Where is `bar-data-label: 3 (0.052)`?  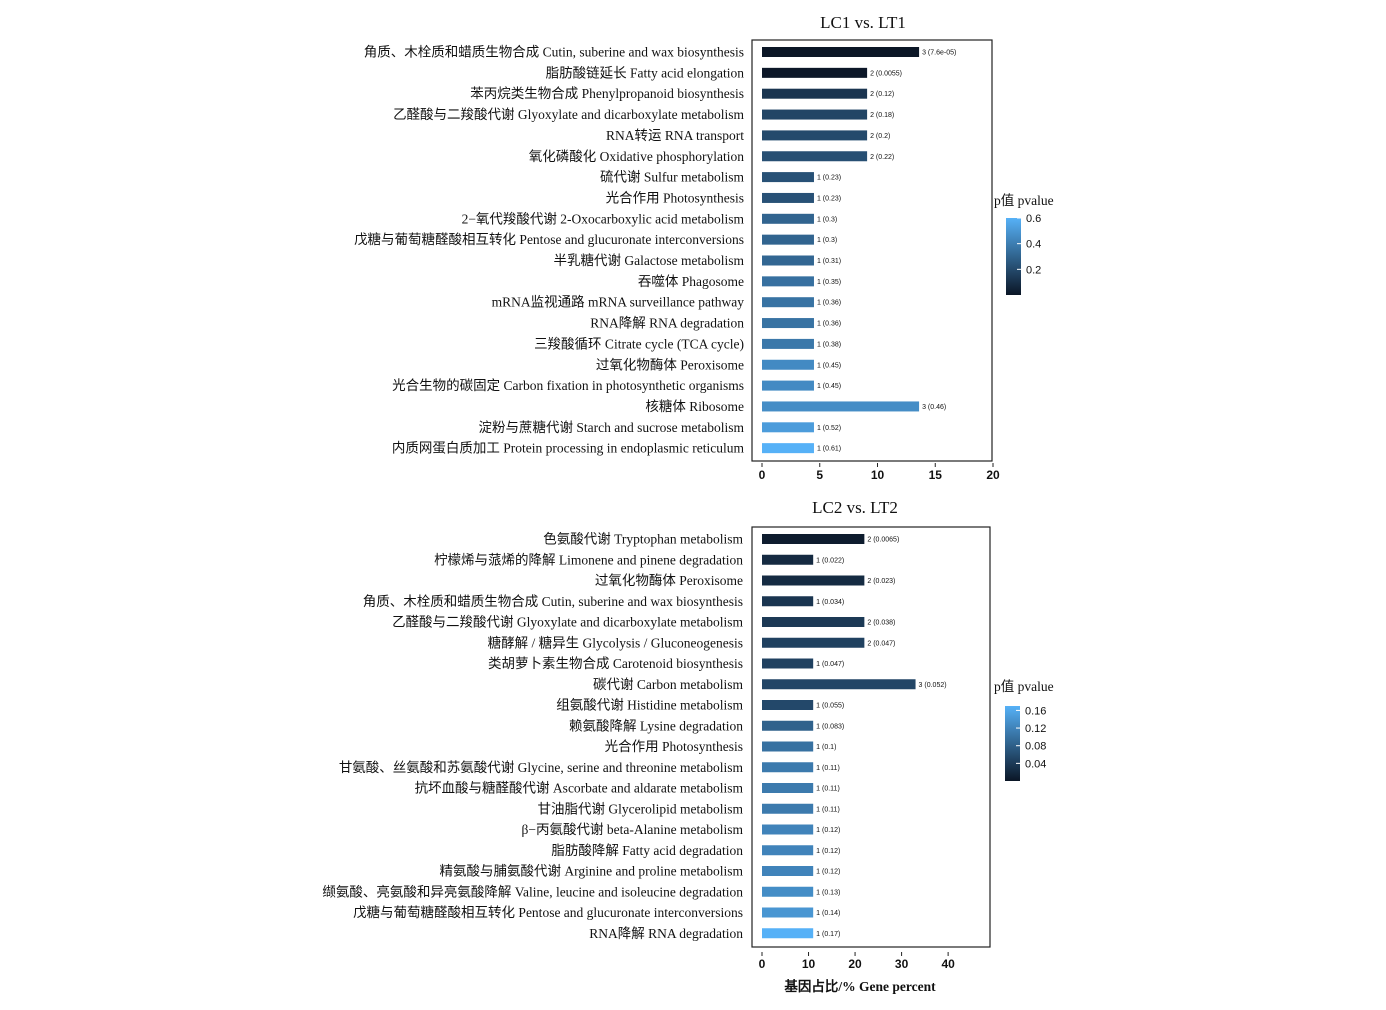 bar-data-label: 3 (0.052) is located at coordinates (933, 685).